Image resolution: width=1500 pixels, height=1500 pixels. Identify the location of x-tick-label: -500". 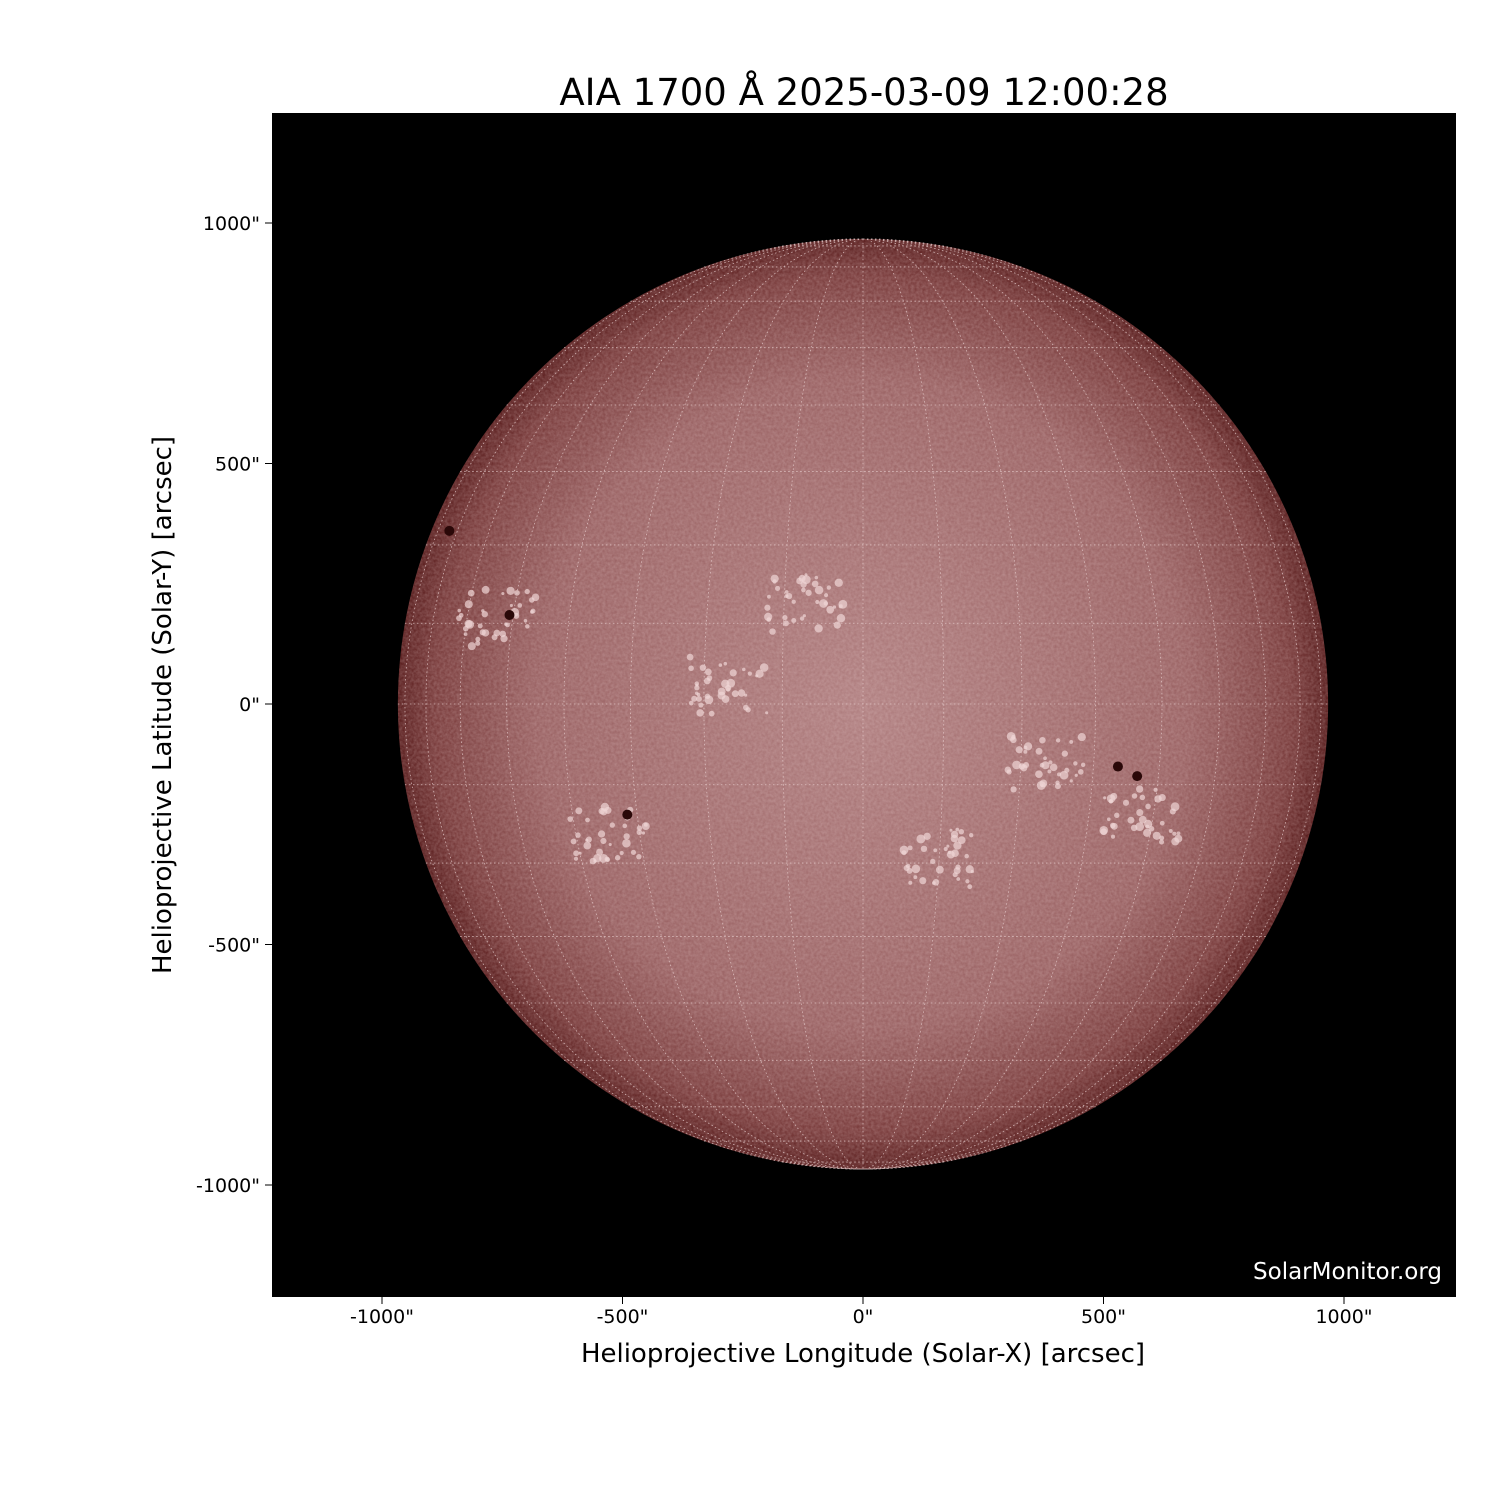
(623, 1317).